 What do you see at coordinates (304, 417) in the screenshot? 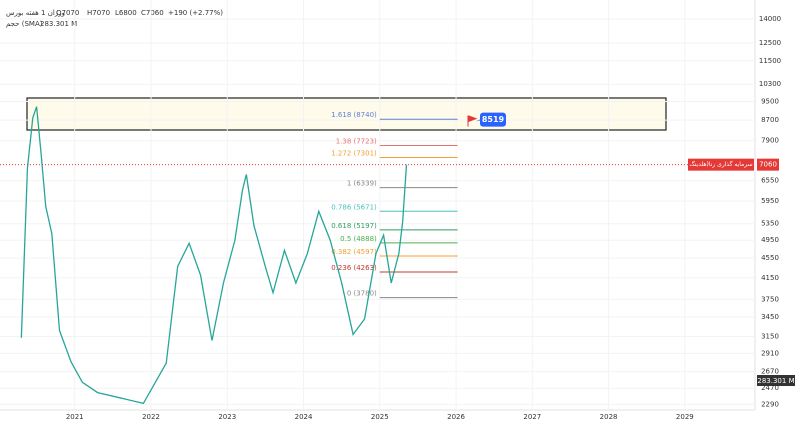
I see `x-tick-label: 2024` at bounding box center [304, 417].